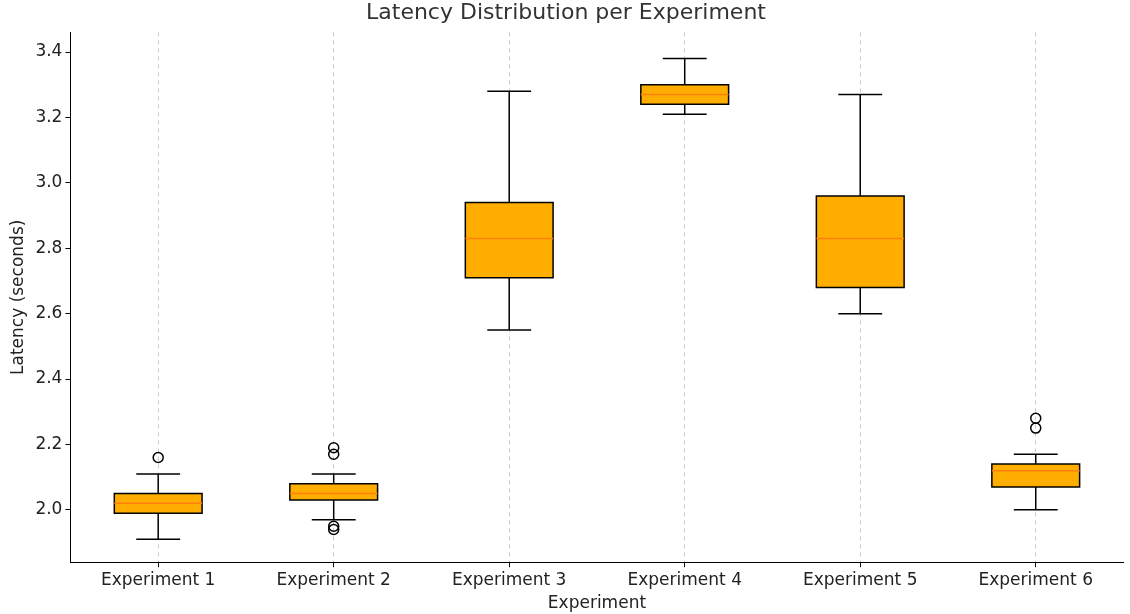  What do you see at coordinates (566, 12) in the screenshot?
I see `chart-title: Latency Distribution per Experiment` at bounding box center [566, 12].